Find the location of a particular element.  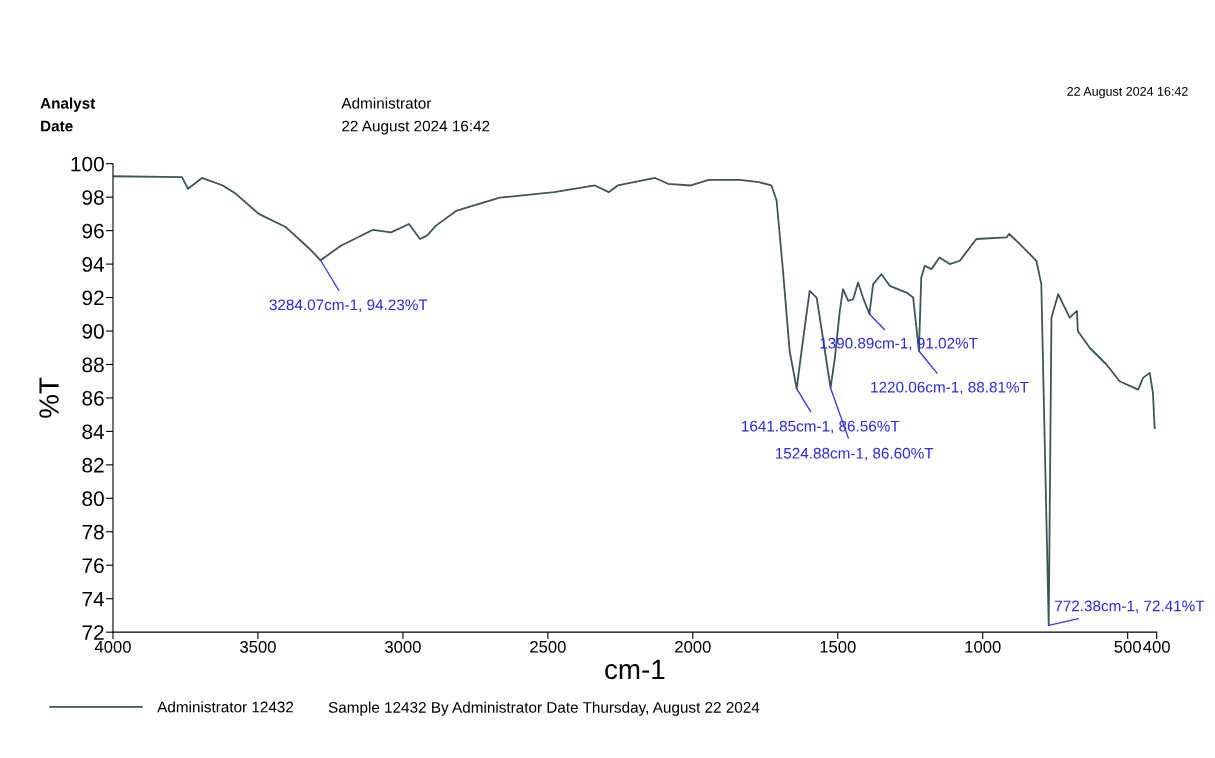

y-tick-label: 74 is located at coordinates (93, 599).